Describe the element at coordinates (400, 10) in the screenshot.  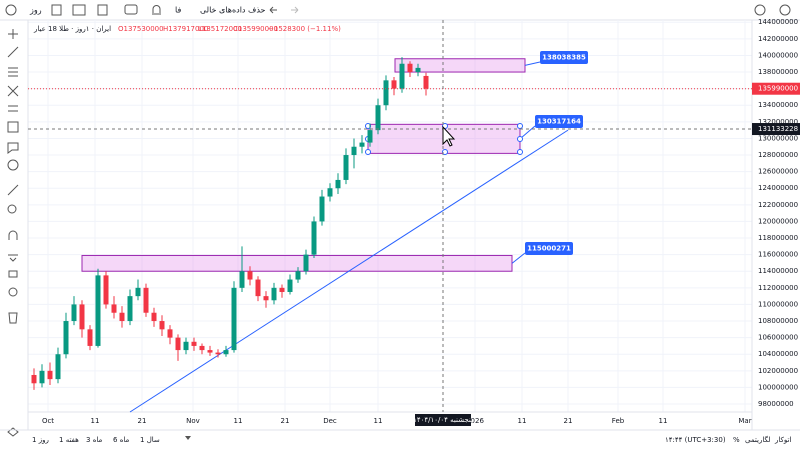
I see `top-toolbar` at that location.